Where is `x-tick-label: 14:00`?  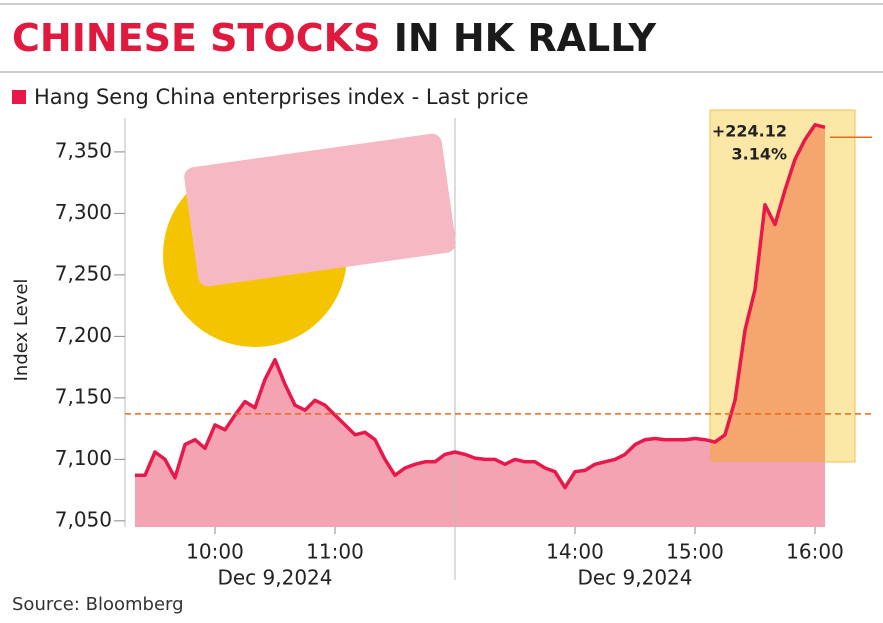
x-tick-label: 14:00 is located at coordinates (575, 552).